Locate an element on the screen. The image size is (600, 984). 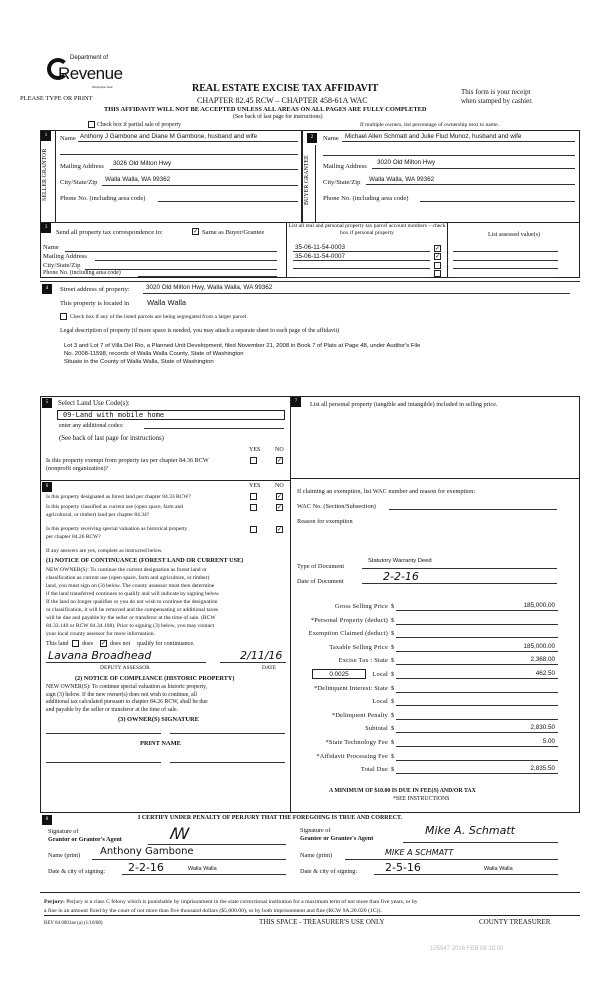
correspondence-phone-field is located at coordinates (207, 273).